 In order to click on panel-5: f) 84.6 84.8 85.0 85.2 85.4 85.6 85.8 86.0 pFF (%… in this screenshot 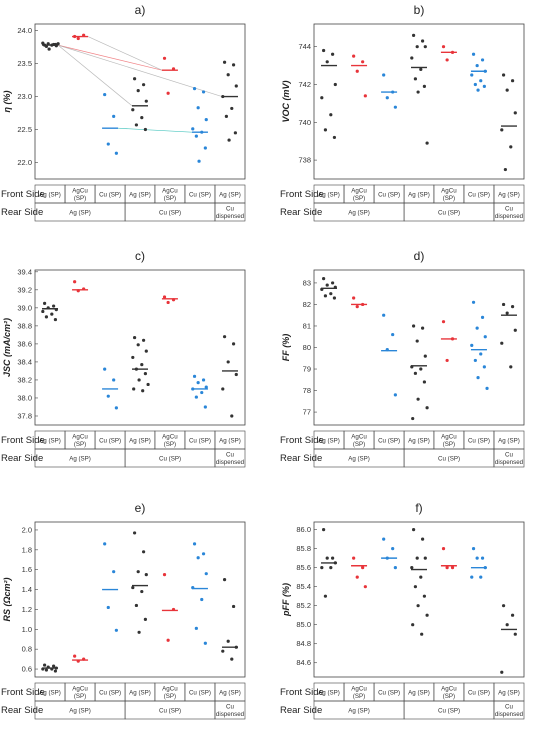, I will do `click(402, 610)`.